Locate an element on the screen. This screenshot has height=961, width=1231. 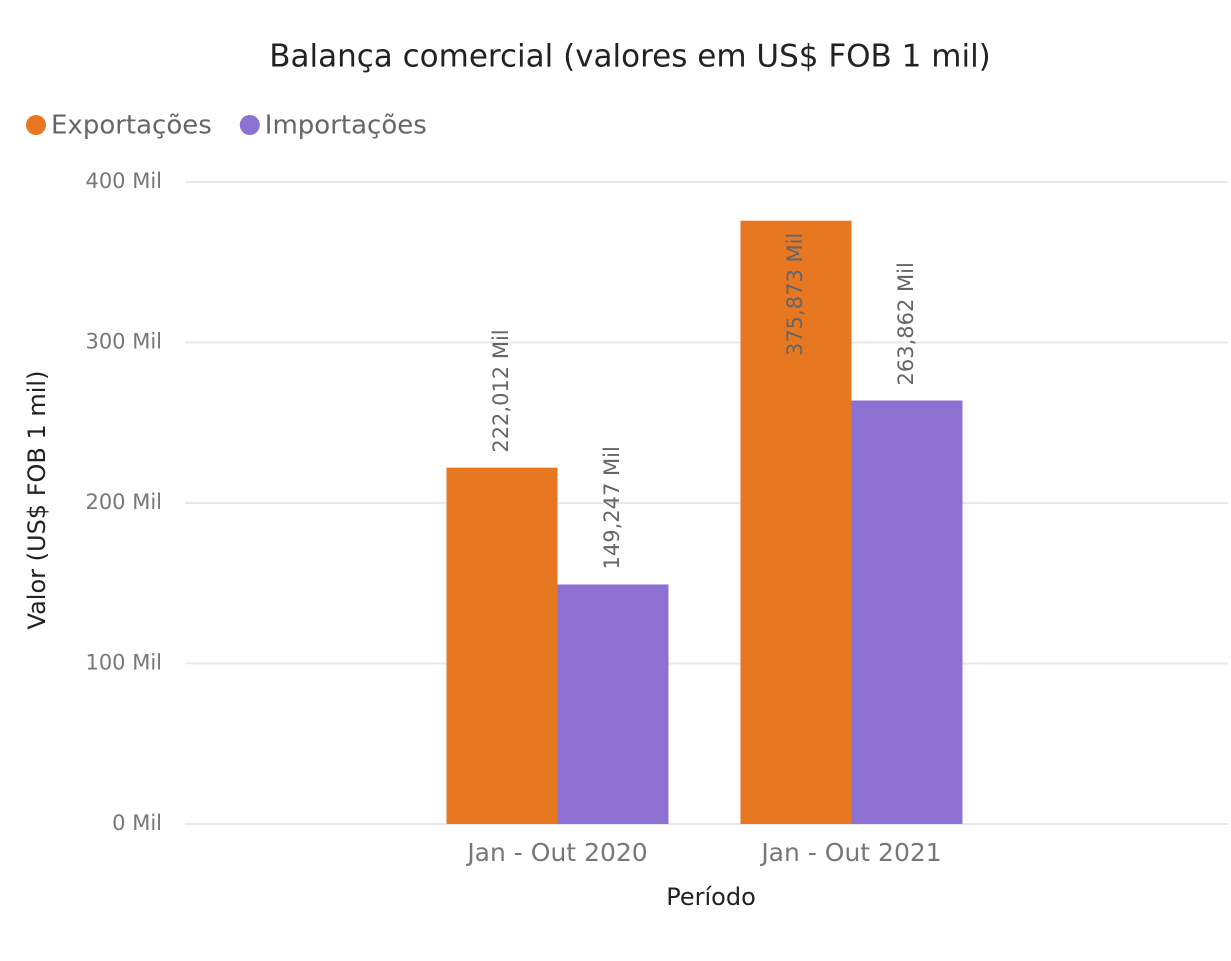
y-tick-label: 200 Mil is located at coordinates (123, 502).